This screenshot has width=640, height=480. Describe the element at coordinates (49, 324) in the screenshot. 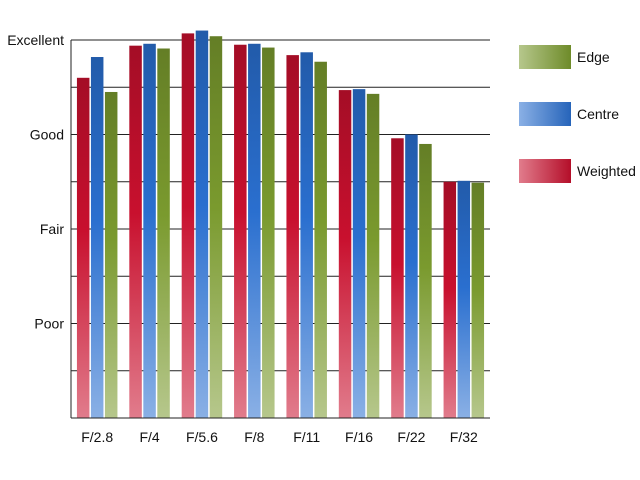

I see `y-tick-label: Poor` at that location.